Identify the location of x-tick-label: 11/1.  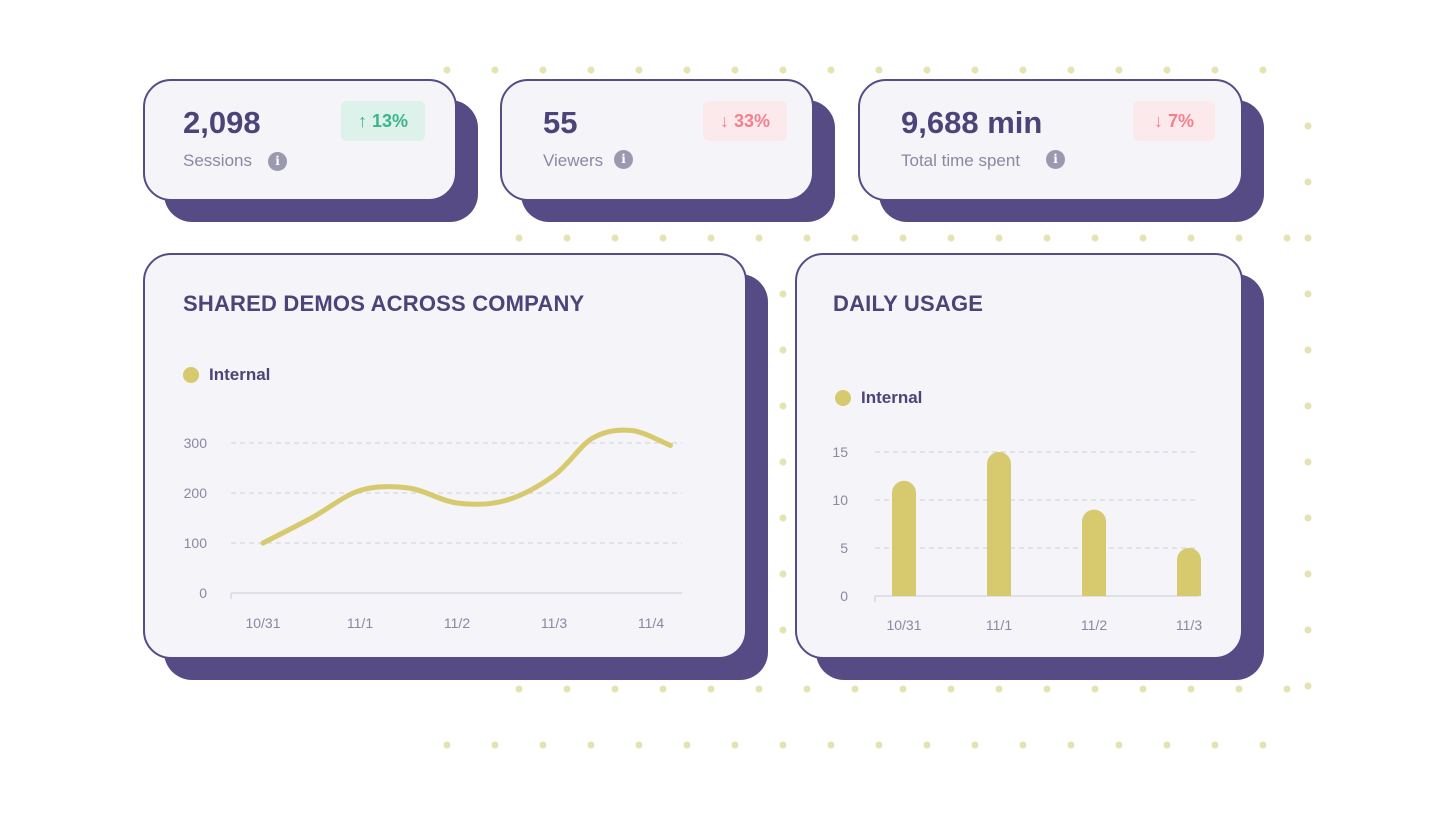
(360, 623).